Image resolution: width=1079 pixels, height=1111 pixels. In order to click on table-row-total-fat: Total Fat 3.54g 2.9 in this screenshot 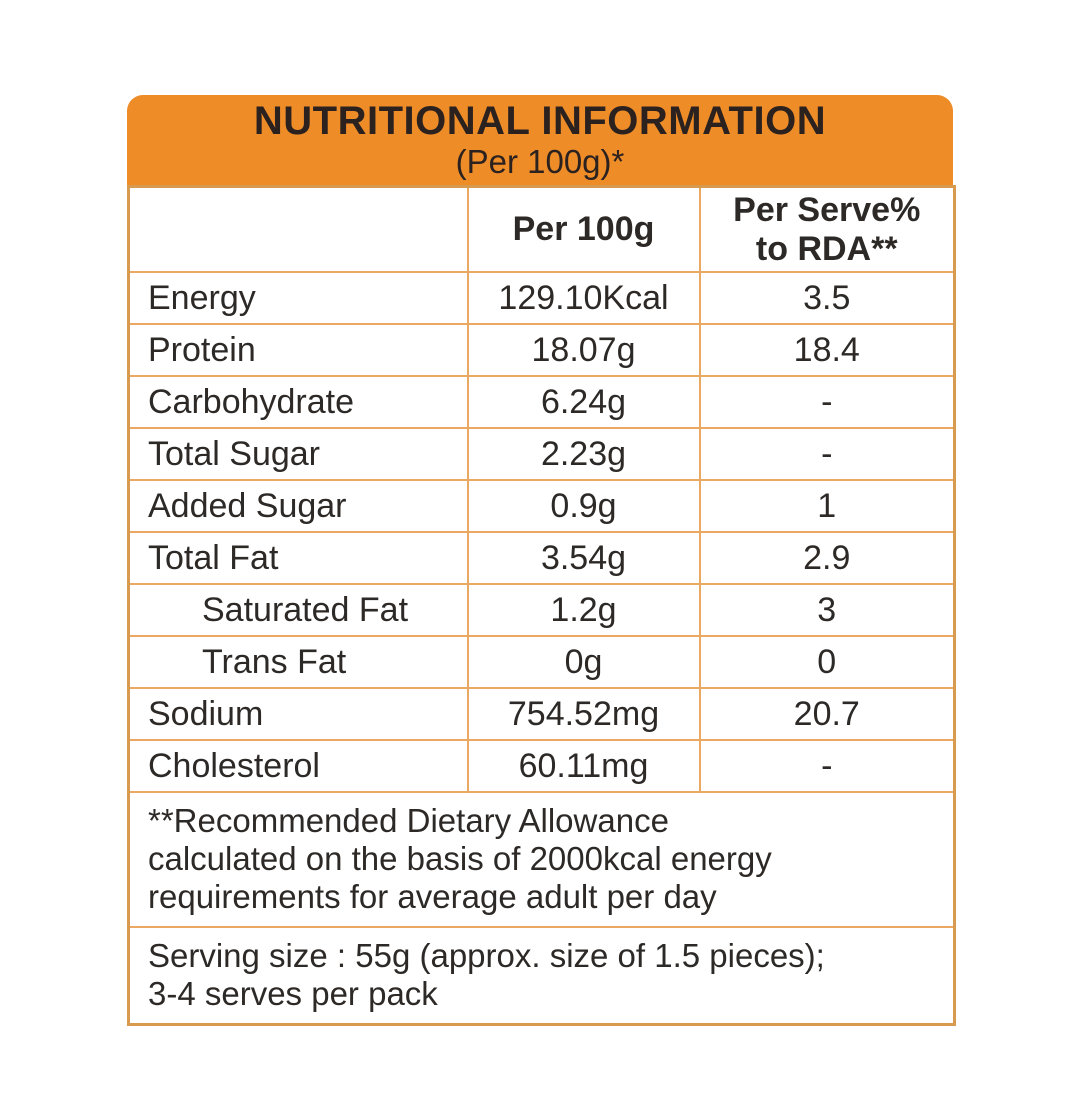, I will do `click(541, 558)`.